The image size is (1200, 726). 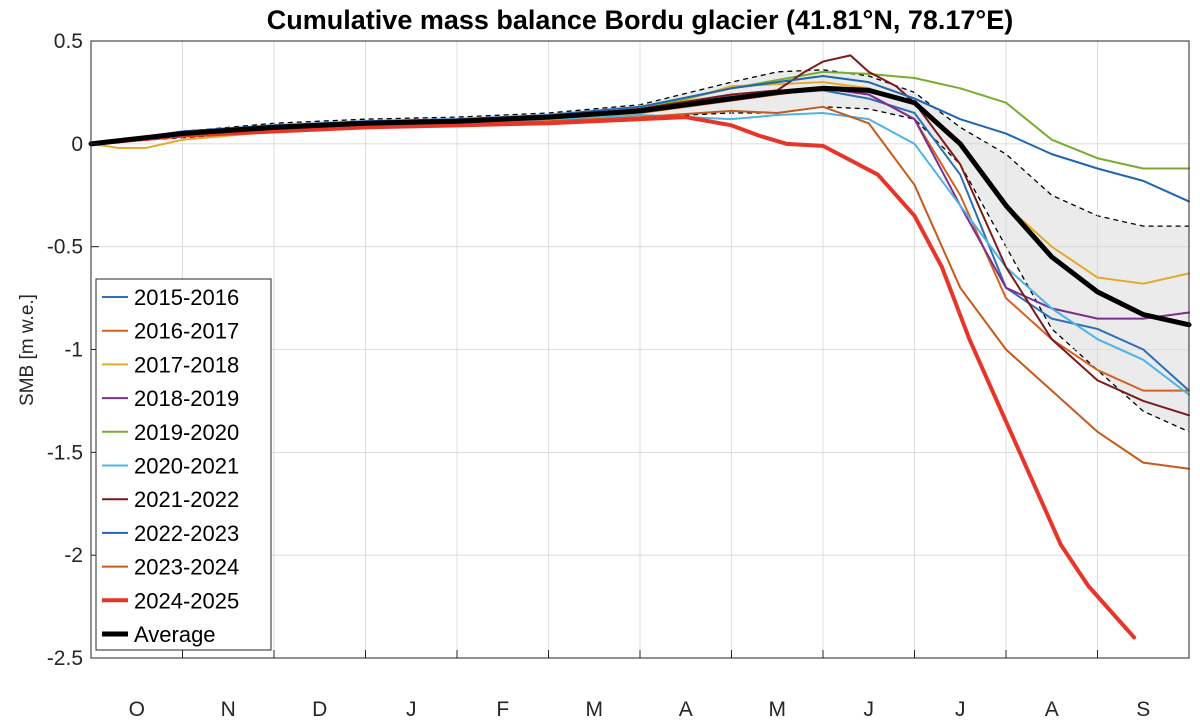 I want to click on y-tick-label: -1.5, so click(x=65, y=452).